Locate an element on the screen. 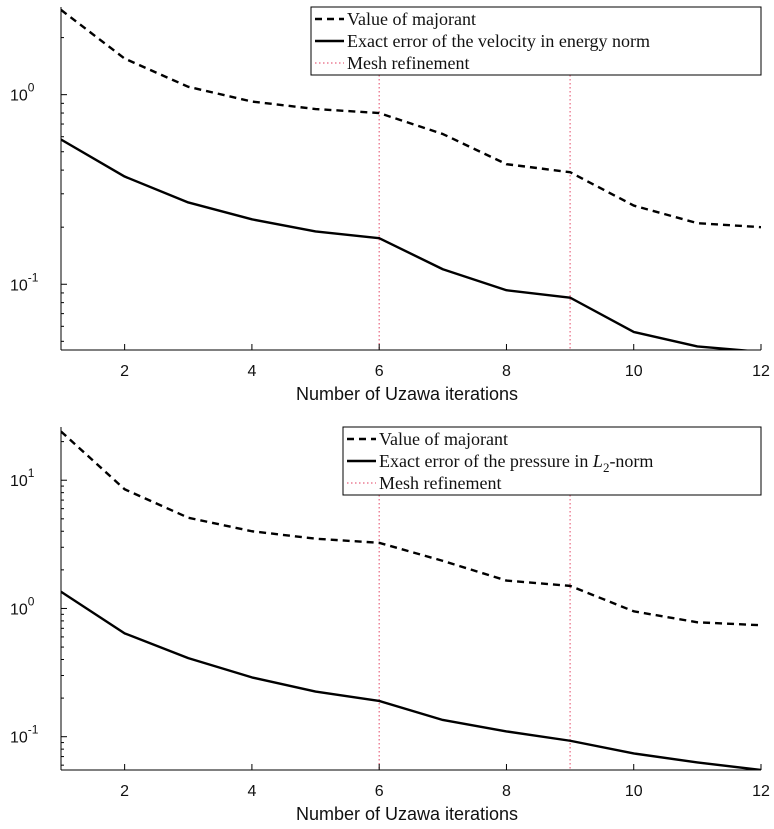  y-tick-label: 10¹ is located at coordinates (22, 478).